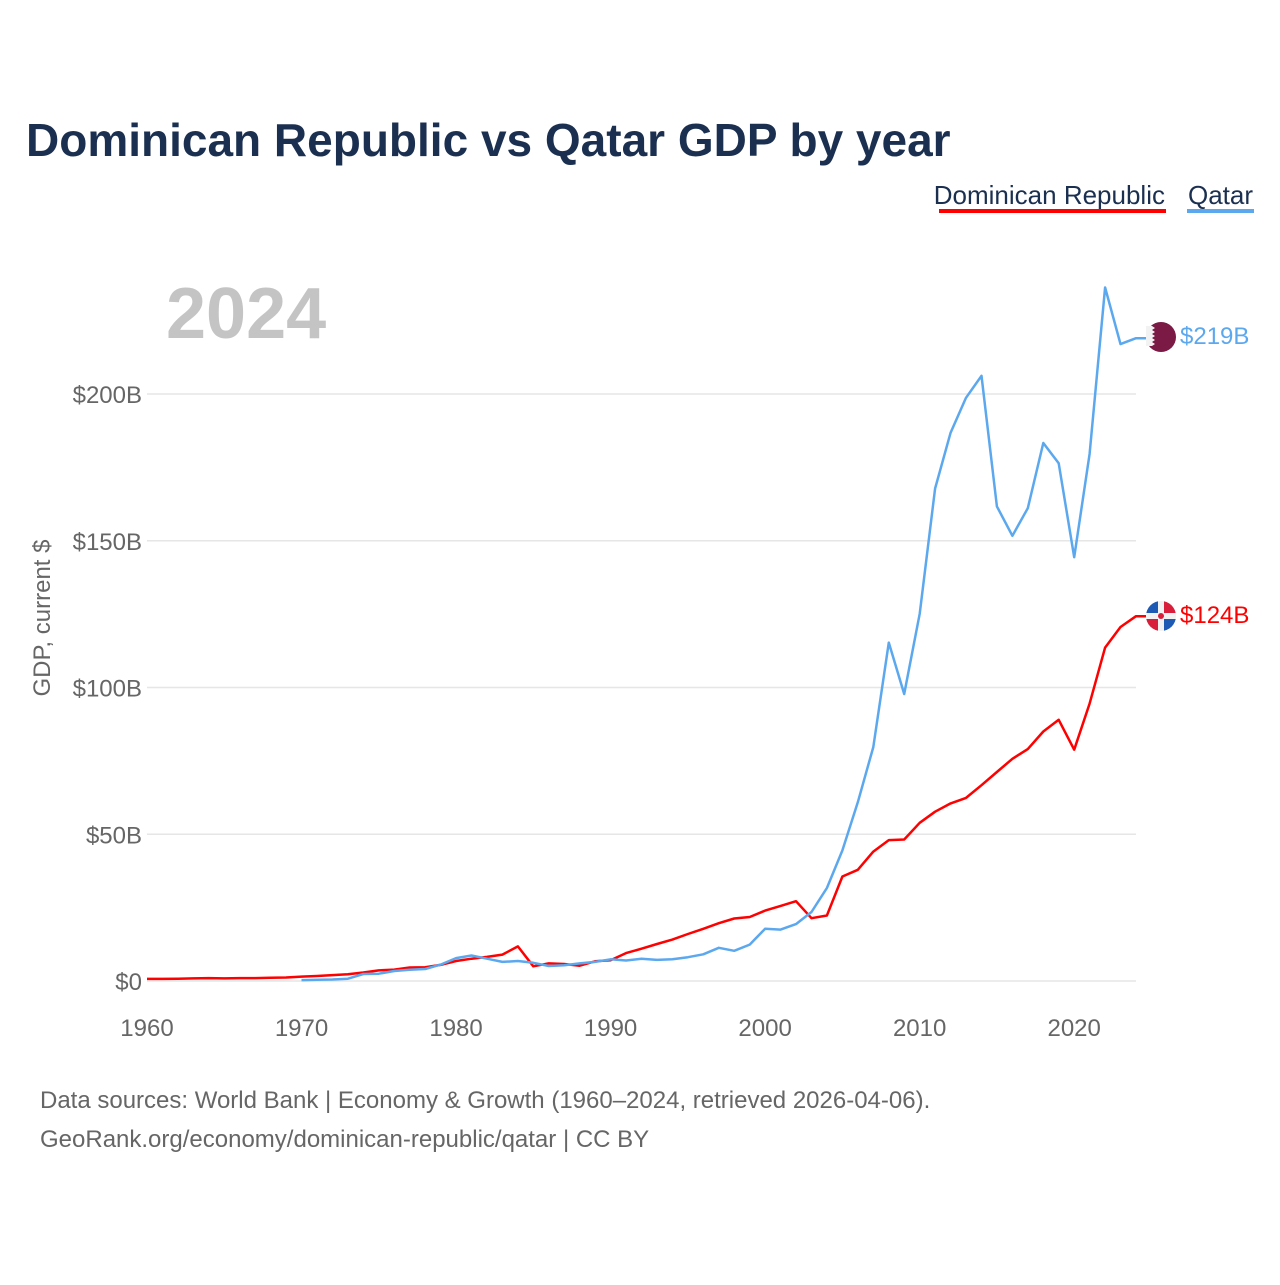 This screenshot has height=1285, width=1280. I want to click on legend: Dominican Republic Qatar, so click(1094, 196).